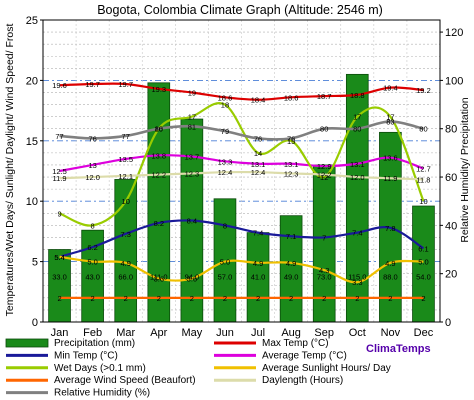 The image size is (474, 400). I want to click on precipitation-value-label: 41.0, so click(258, 277).